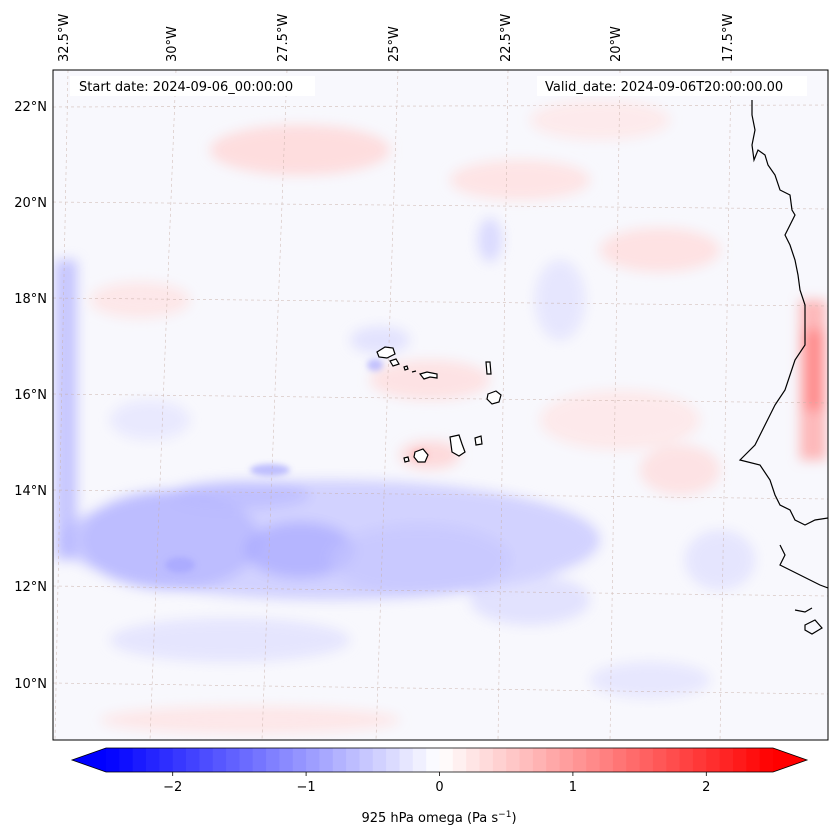 Image resolution: width=837 pixels, height=839 pixels. What do you see at coordinates (394, 362) in the screenshot?
I see `island-sao-vicente` at bounding box center [394, 362].